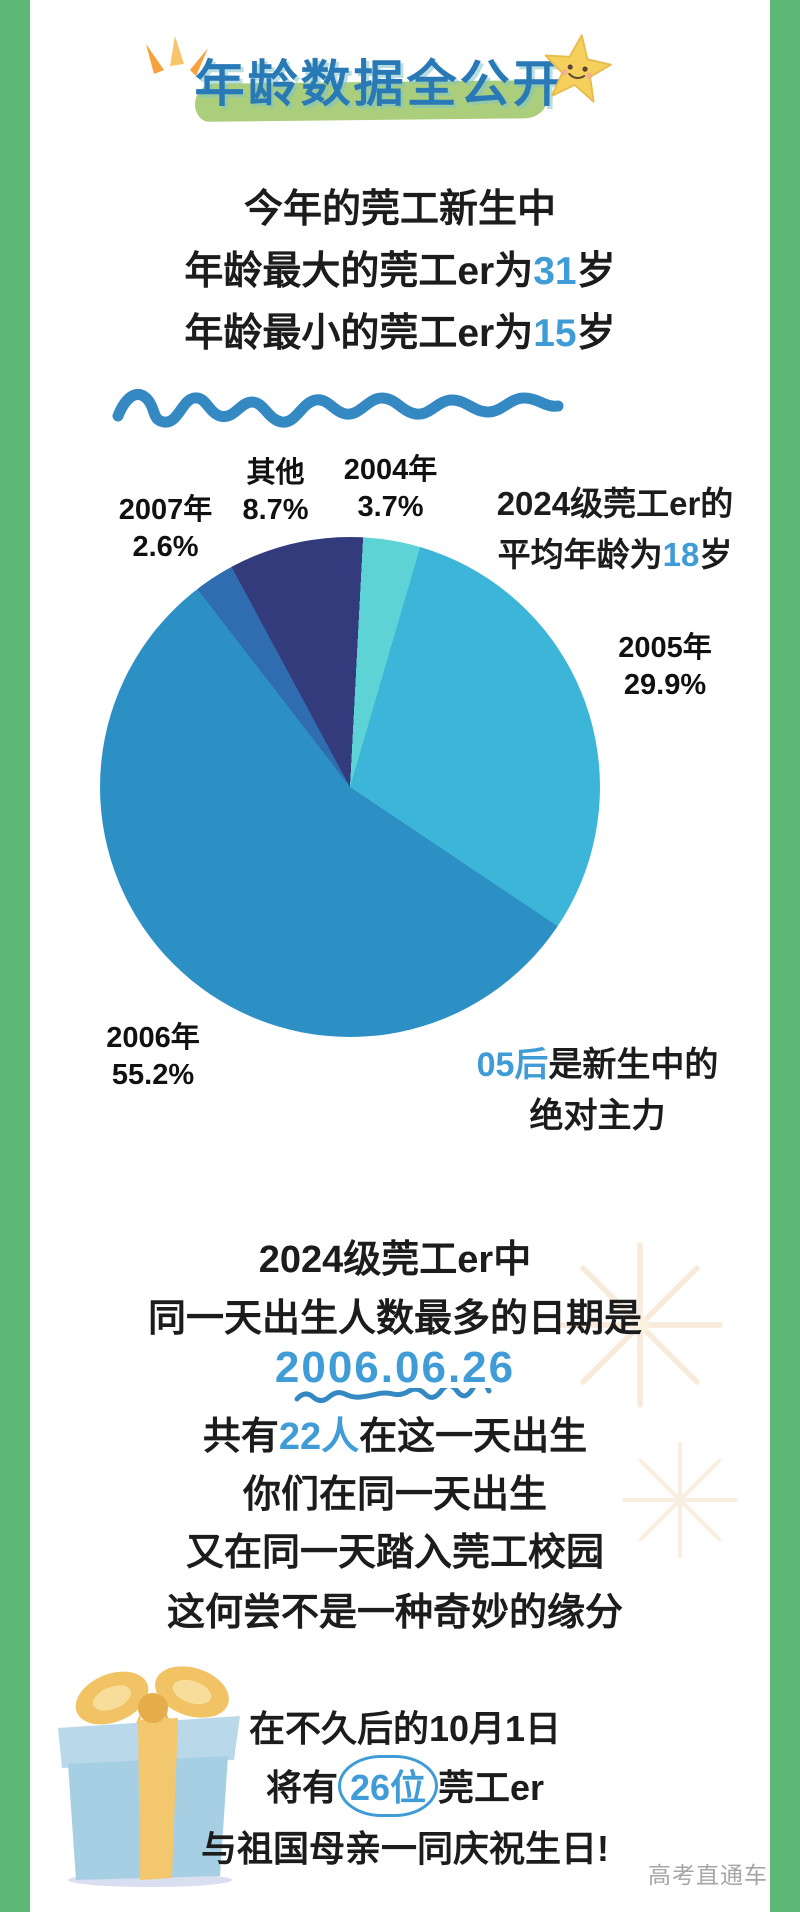 The image size is (800, 1912). What do you see at coordinates (240, 1437) in the screenshot?
I see `birthday-line-3-pre: 共有` at bounding box center [240, 1437].